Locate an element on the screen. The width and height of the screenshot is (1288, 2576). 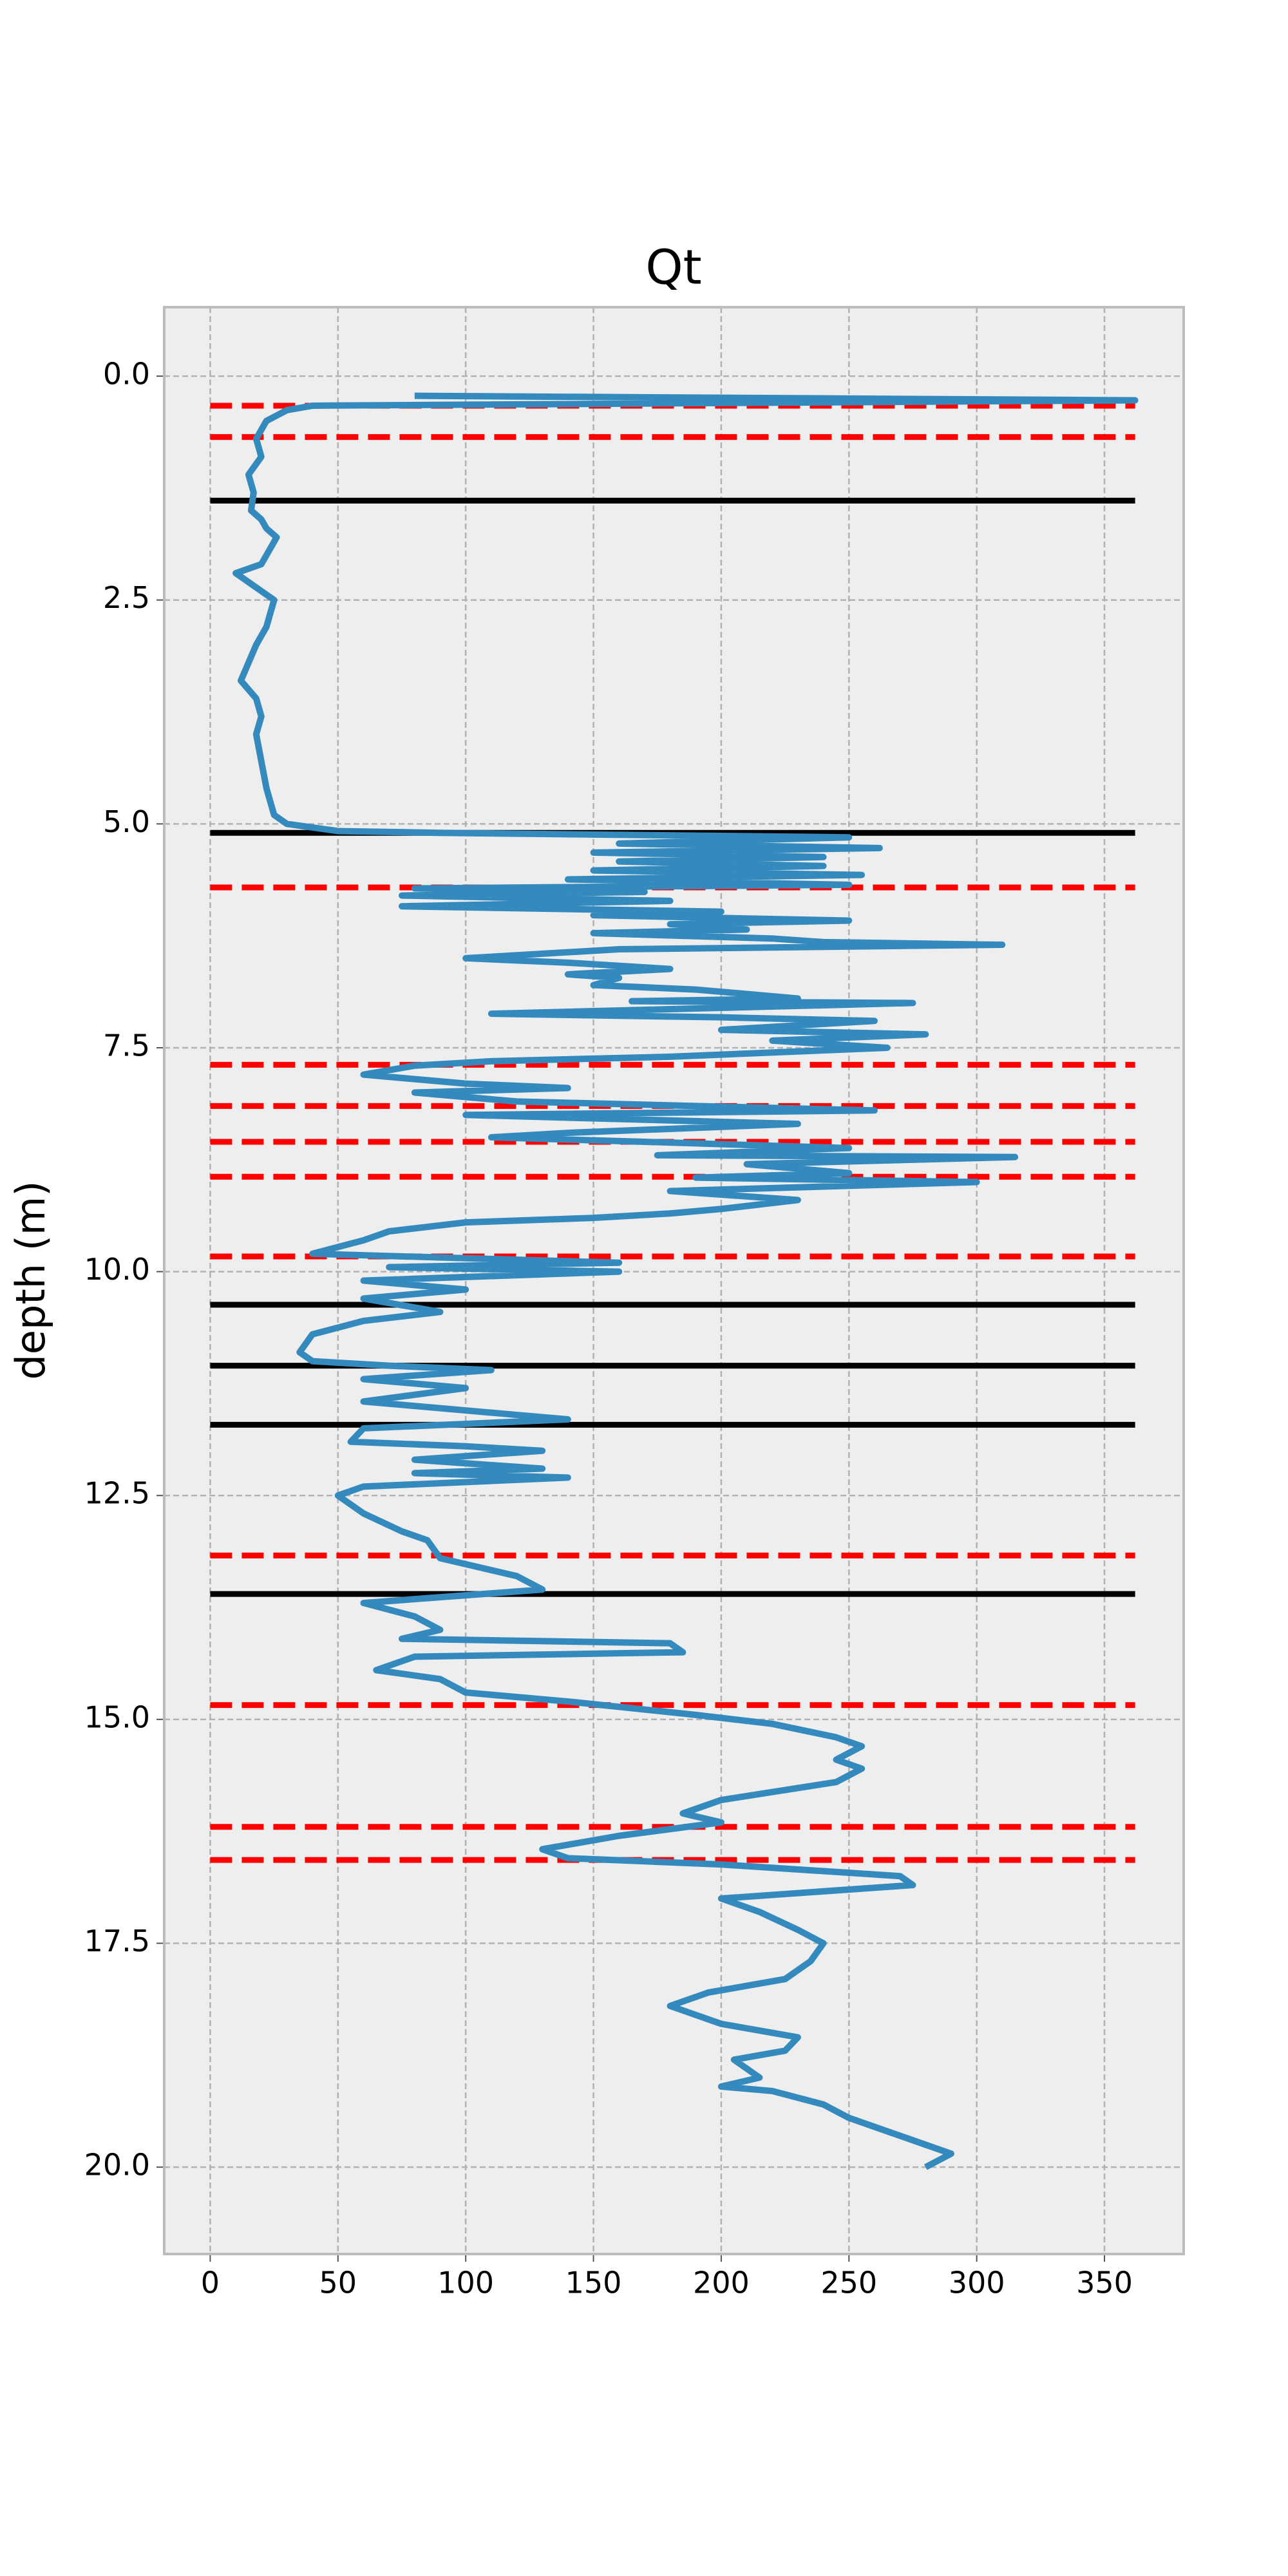
y-tick-label: 5.0 is located at coordinates (127, 821).